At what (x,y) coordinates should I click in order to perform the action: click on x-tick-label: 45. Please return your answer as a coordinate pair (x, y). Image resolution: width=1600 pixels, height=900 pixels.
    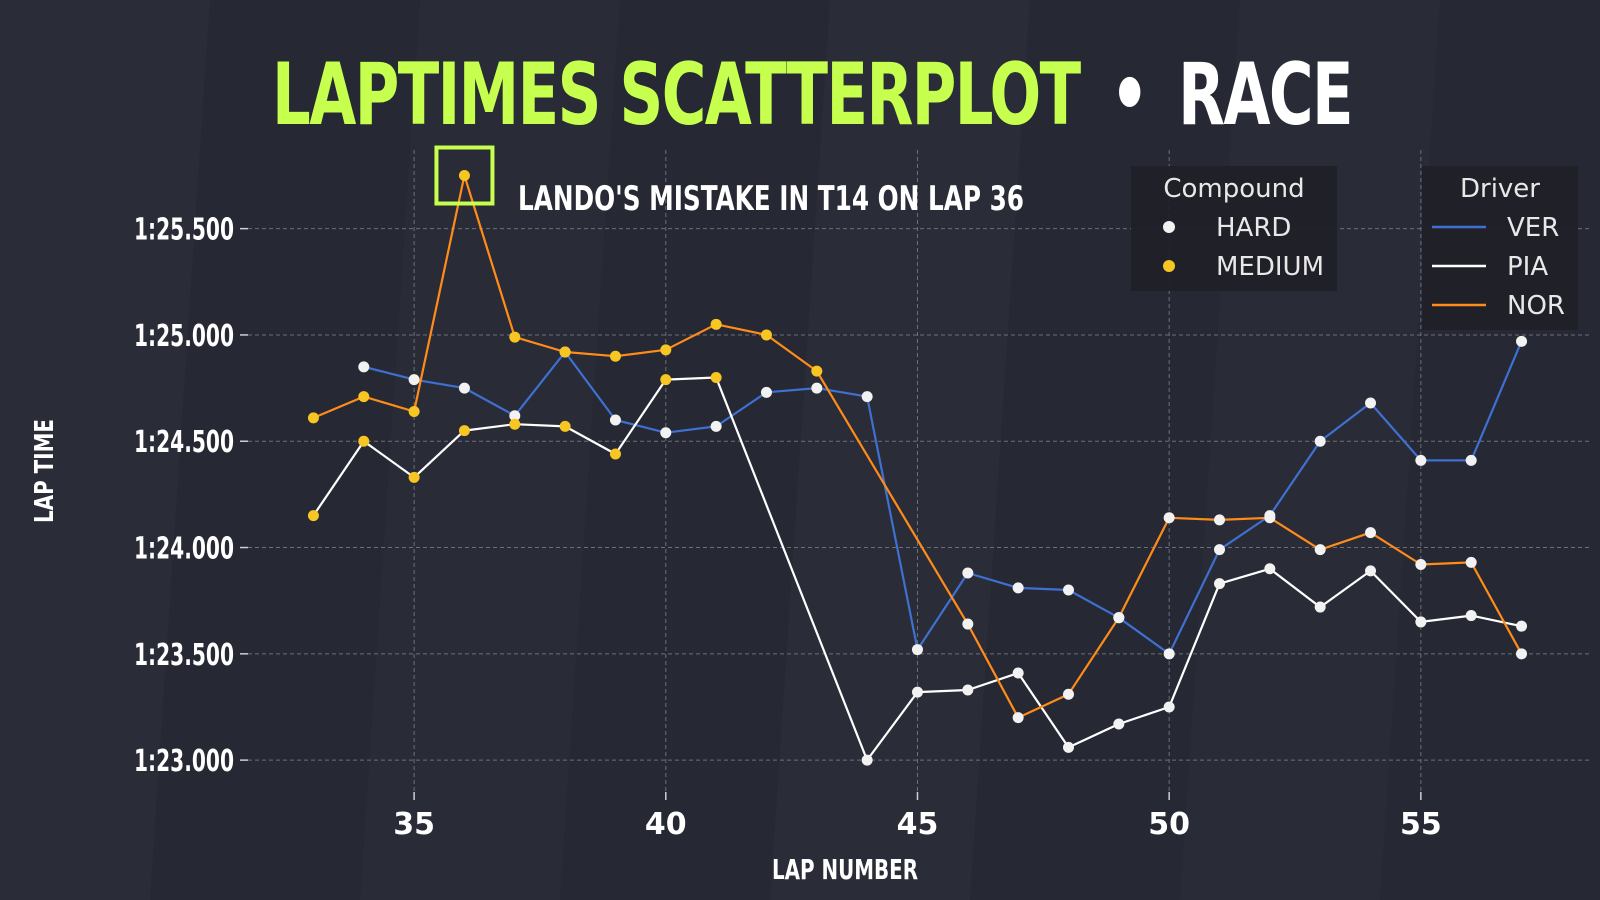
    Looking at the image, I should click on (918, 824).